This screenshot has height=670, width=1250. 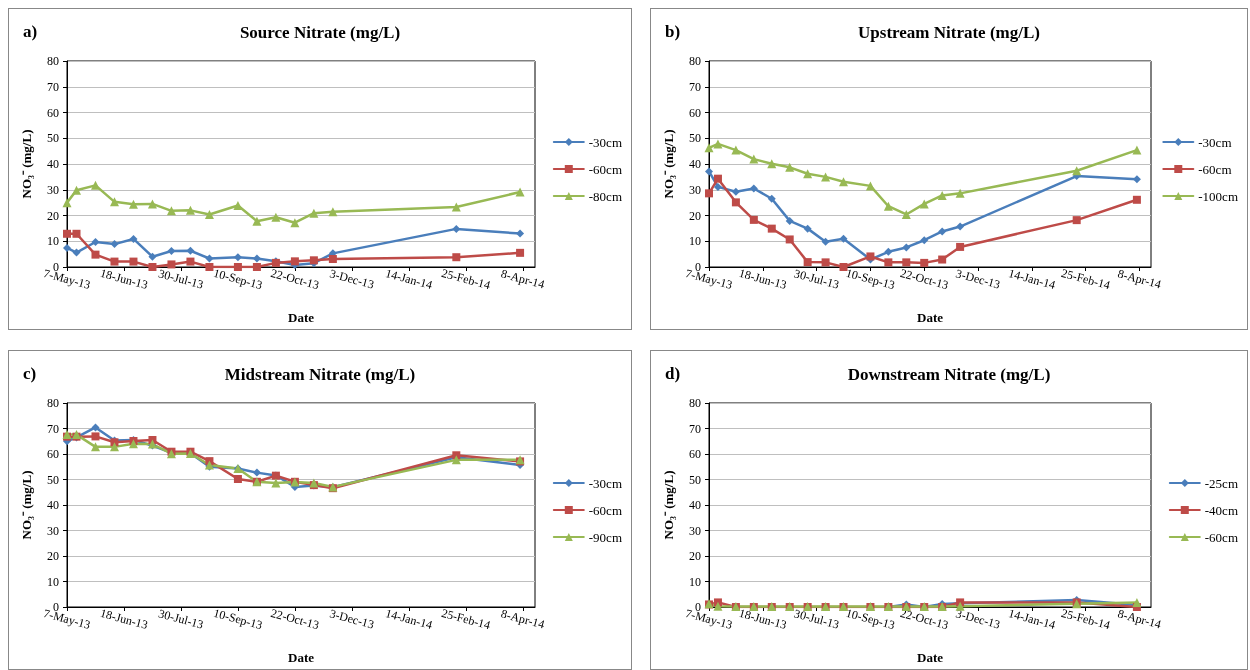 What do you see at coordinates (320, 374) in the screenshot?
I see `chart-title: Midstream Nitrate (mg/L)` at bounding box center [320, 374].